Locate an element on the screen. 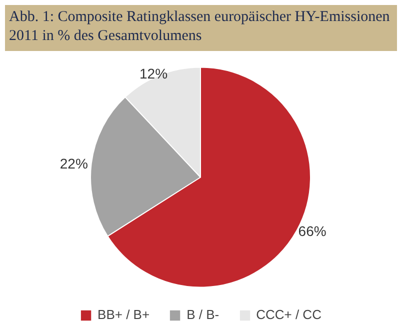 This screenshot has height=331, width=400. legend-label: B / B- is located at coordinates (203, 314).